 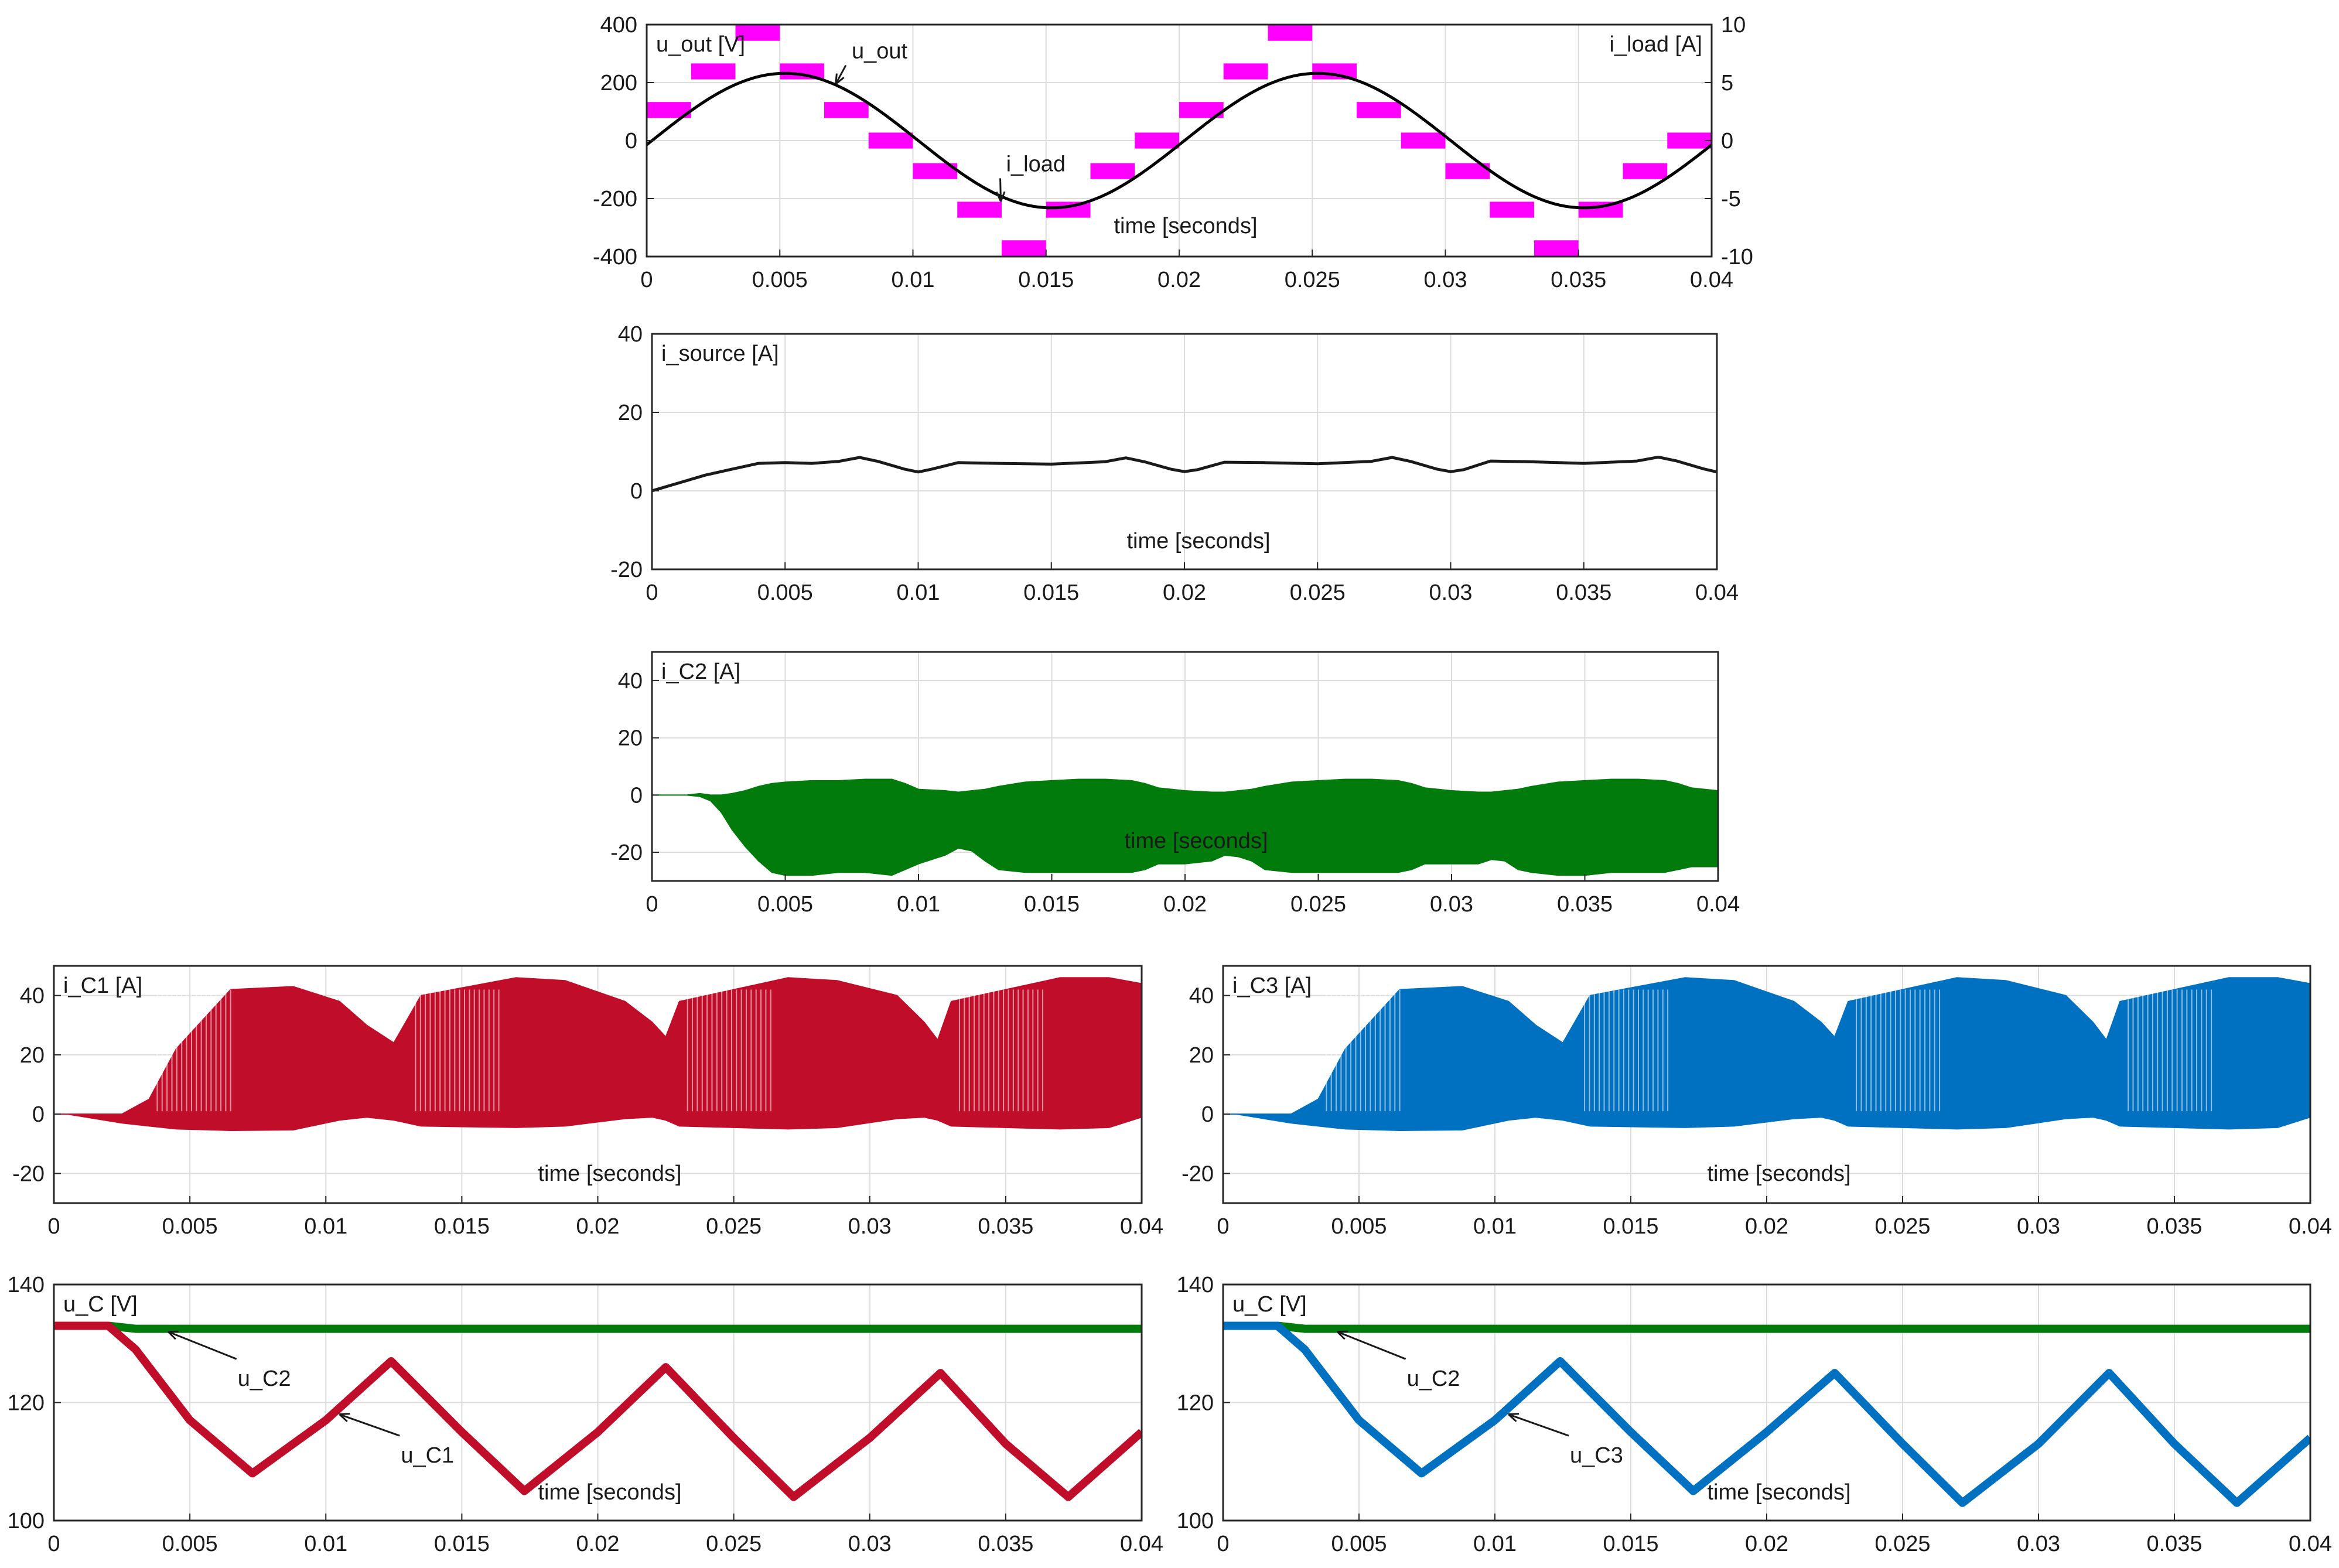 I want to click on y-tick-label: 140, so click(x=26, y=1285).